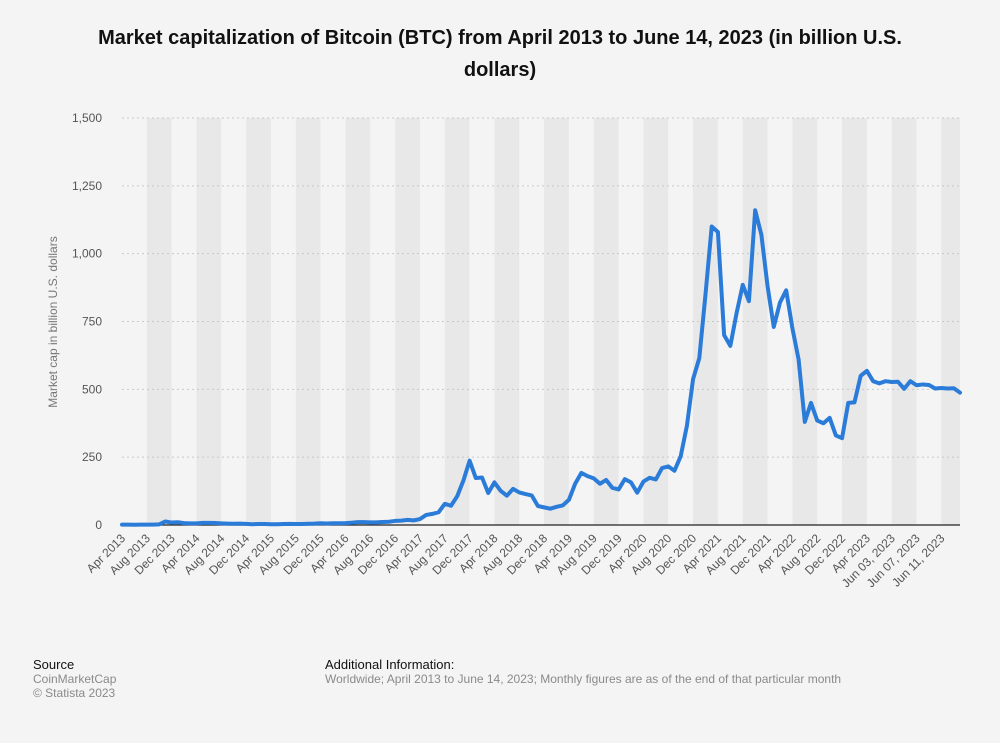  I want to click on source-name: CoinMarketCap, so click(75, 679).